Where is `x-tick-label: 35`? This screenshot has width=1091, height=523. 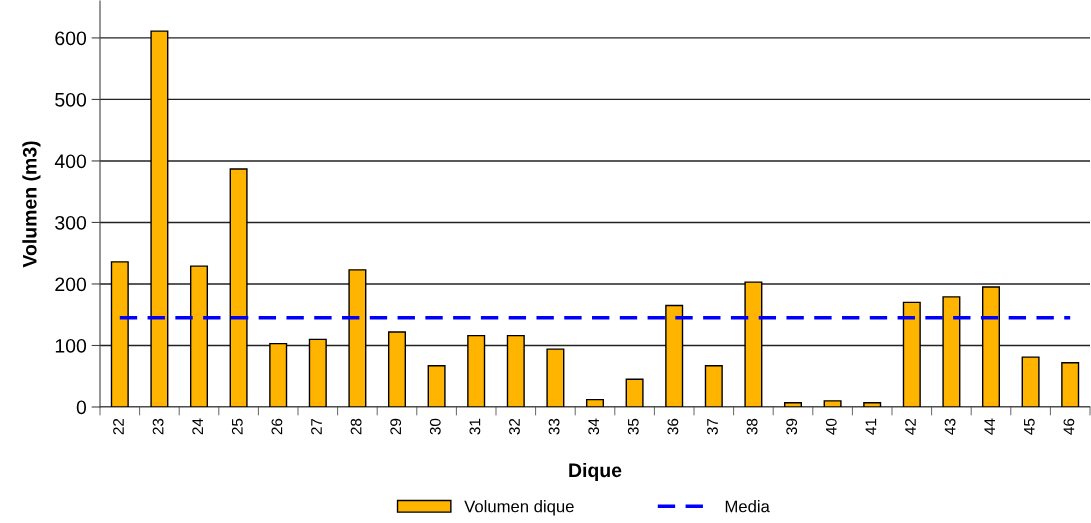
x-tick-label: 35 is located at coordinates (633, 426).